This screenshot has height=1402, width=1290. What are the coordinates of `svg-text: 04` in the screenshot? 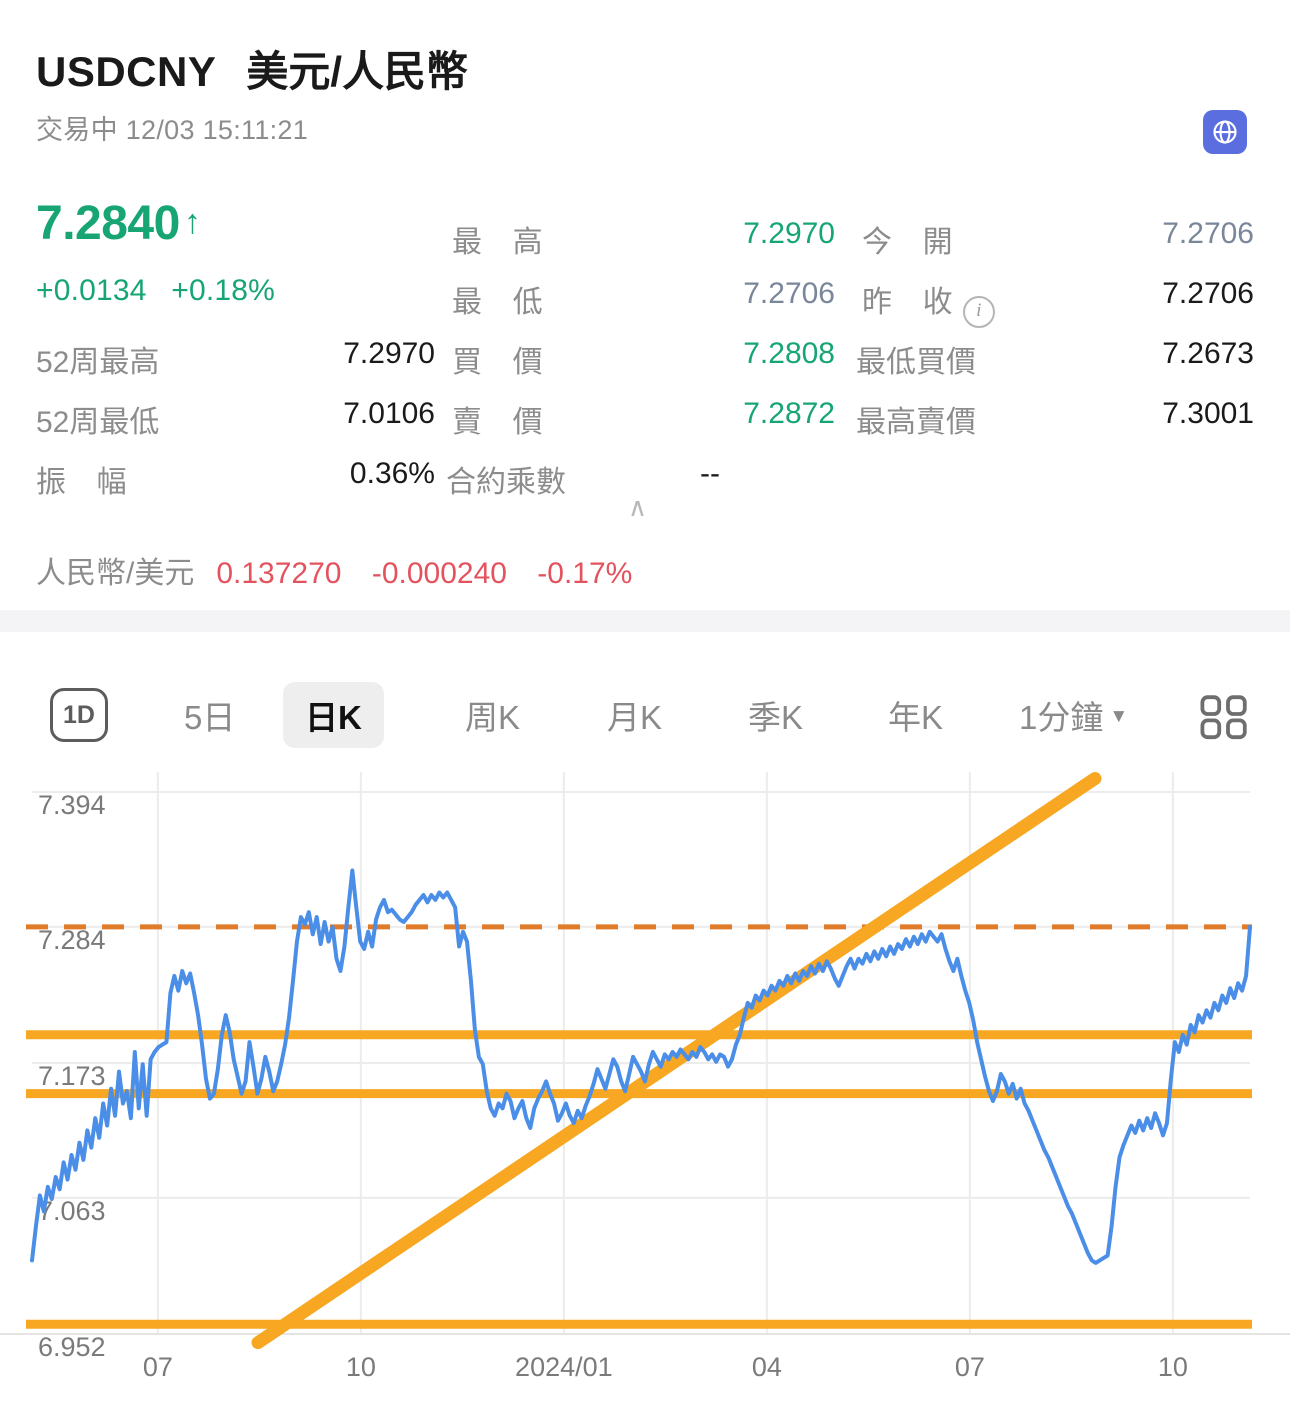 It's located at (767, 1367).